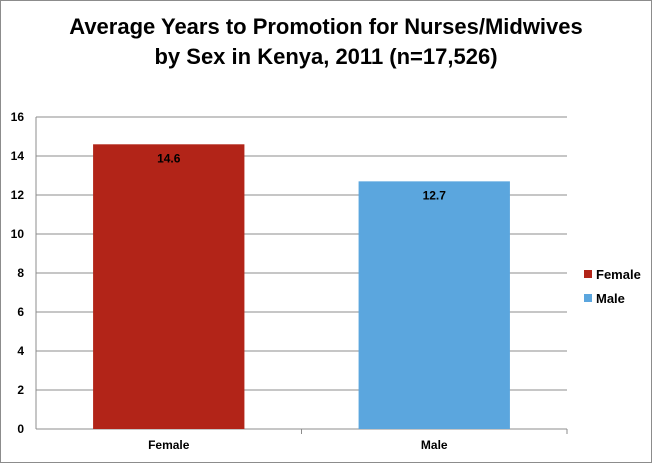  I want to click on chart-title-line-2: by Sex in Kenya, 2011 (n=17,526), so click(326, 56).